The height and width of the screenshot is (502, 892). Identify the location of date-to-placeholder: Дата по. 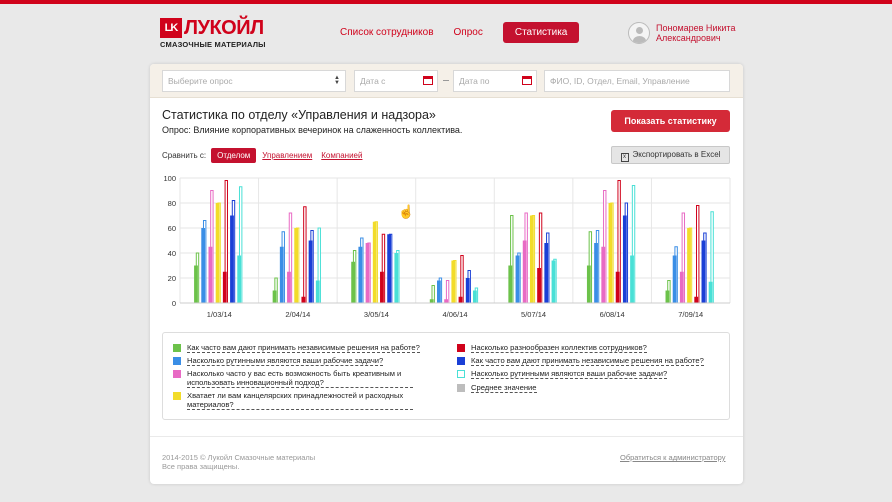
(474, 81).